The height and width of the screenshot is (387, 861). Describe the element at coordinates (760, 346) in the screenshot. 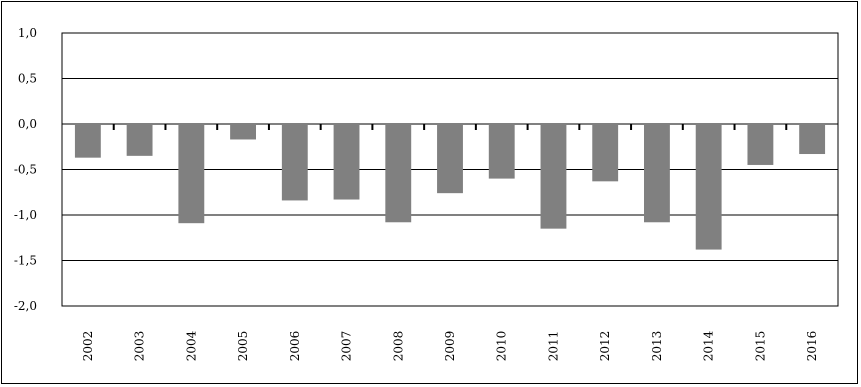

I see `x-tick-label: 2015` at that location.